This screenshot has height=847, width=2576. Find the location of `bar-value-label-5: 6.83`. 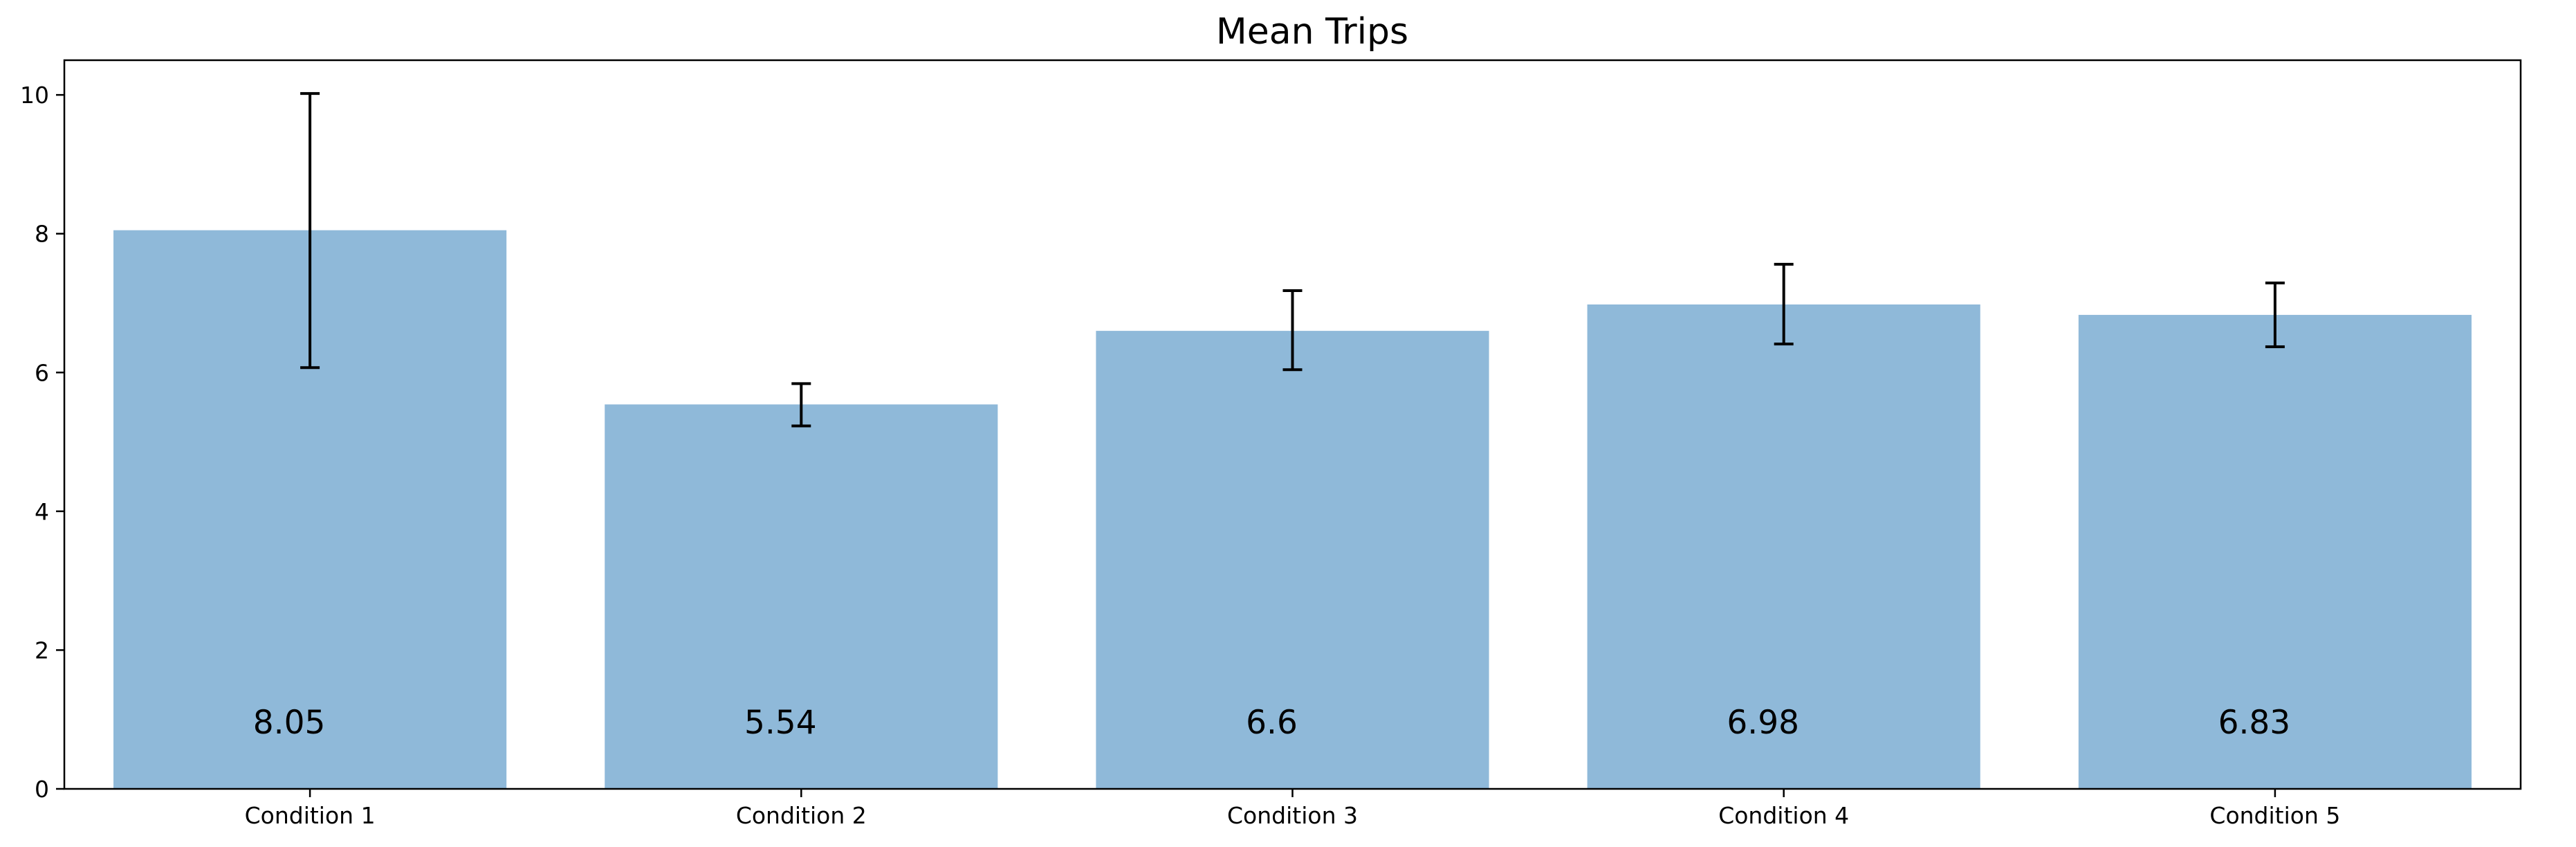

bar-value-label-5: 6.83 is located at coordinates (2254, 723).